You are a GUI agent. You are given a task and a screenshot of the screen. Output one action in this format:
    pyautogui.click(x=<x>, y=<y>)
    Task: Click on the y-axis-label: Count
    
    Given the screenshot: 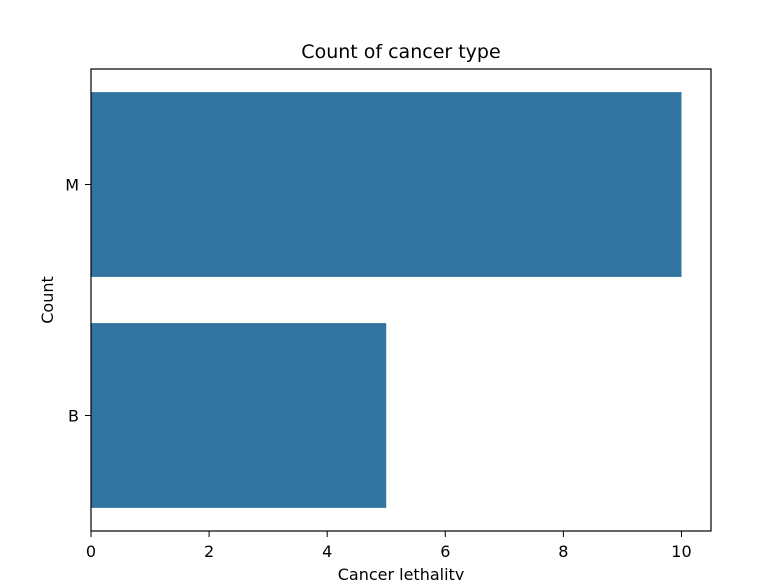 What is the action you would take?
    pyautogui.click(x=47, y=300)
    